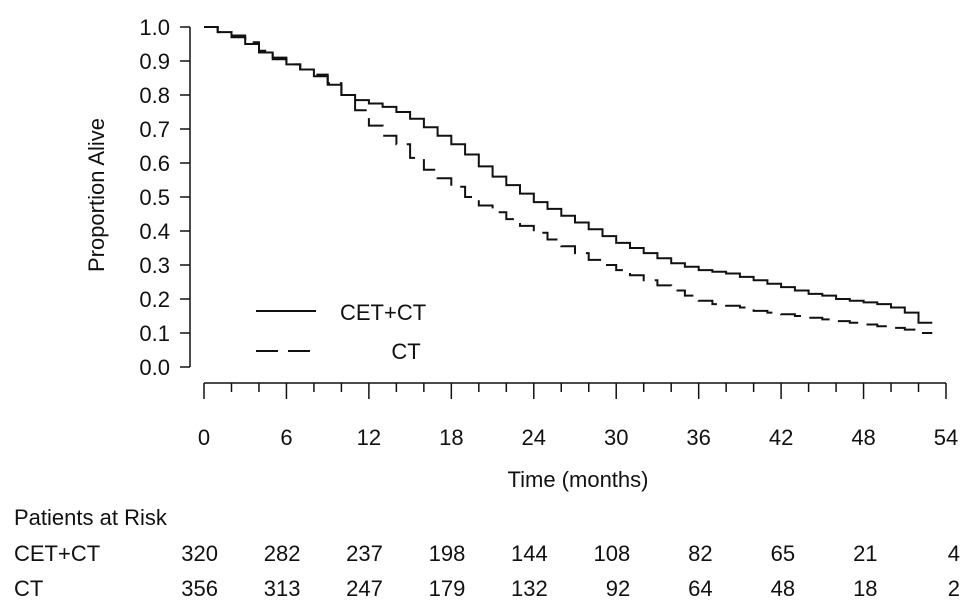 The height and width of the screenshot is (607, 964). Describe the element at coordinates (783, 588) in the screenshot. I see `risk-value: 48` at that location.